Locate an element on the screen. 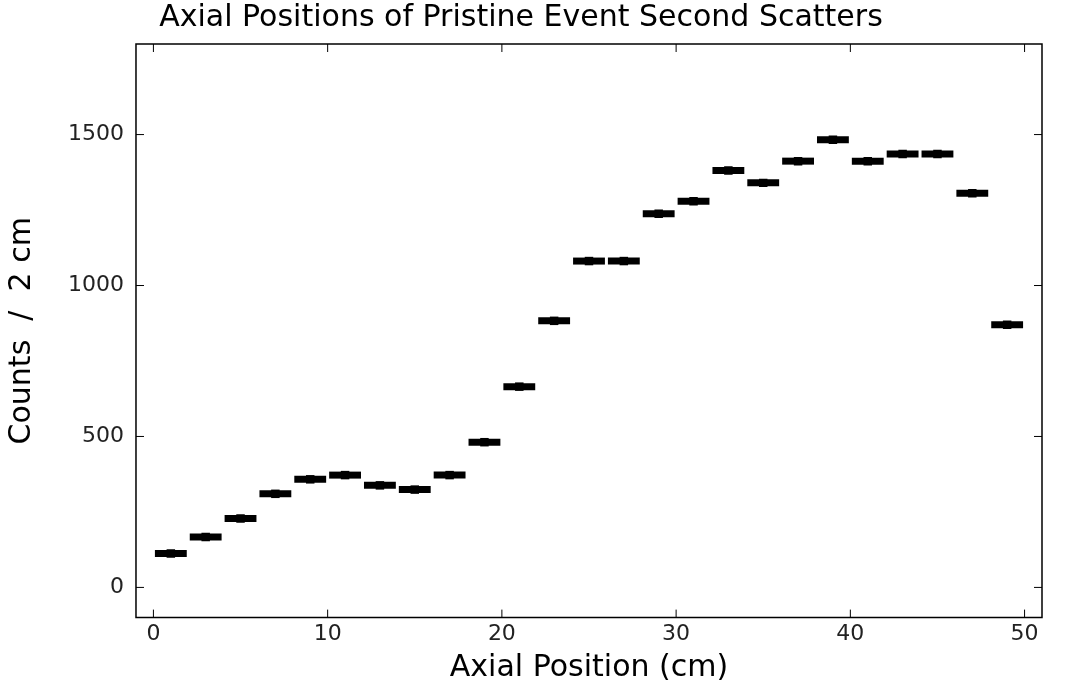  y-tick-label: 500 is located at coordinates (102, 435).